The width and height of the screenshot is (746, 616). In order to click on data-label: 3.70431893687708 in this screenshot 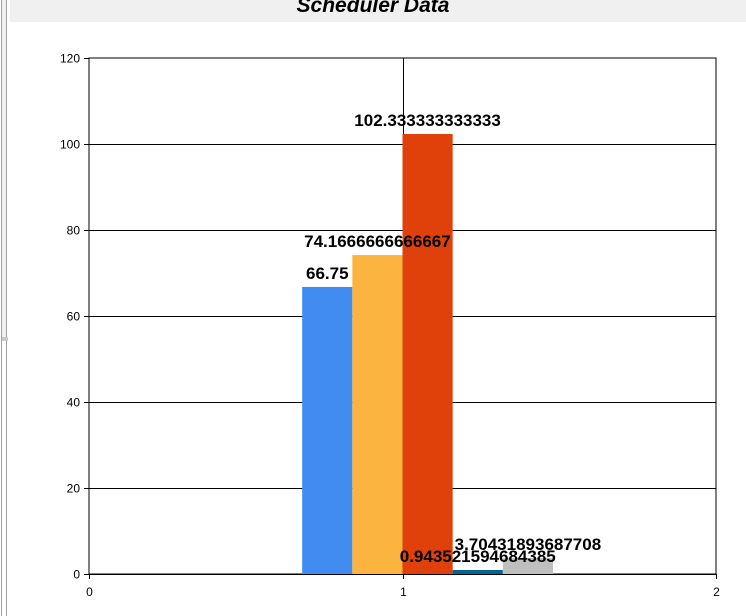, I will do `click(528, 544)`.